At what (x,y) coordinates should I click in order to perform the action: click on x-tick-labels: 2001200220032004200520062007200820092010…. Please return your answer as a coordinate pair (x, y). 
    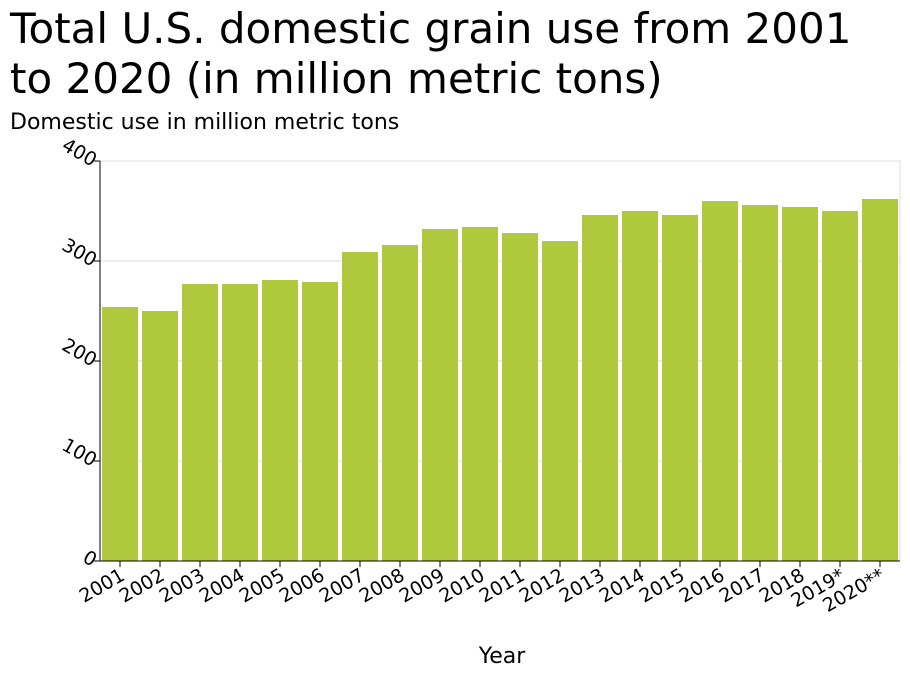
    Looking at the image, I should click on (482, 590).